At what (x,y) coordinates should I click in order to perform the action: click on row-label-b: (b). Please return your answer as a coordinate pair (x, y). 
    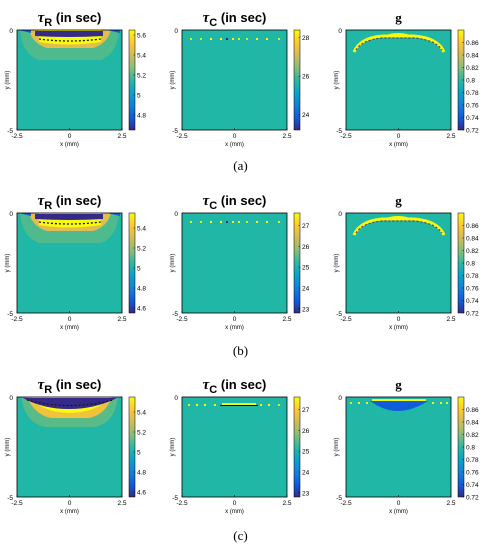
    Looking at the image, I should click on (240, 350).